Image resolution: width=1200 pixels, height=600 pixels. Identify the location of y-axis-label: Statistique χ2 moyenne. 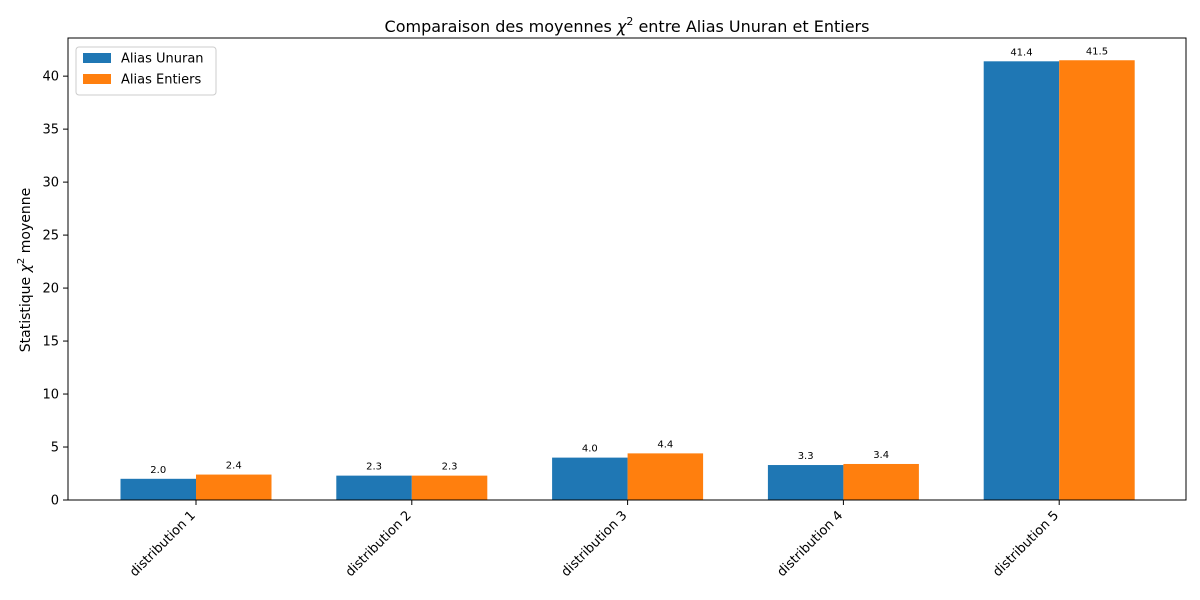
(25, 270).